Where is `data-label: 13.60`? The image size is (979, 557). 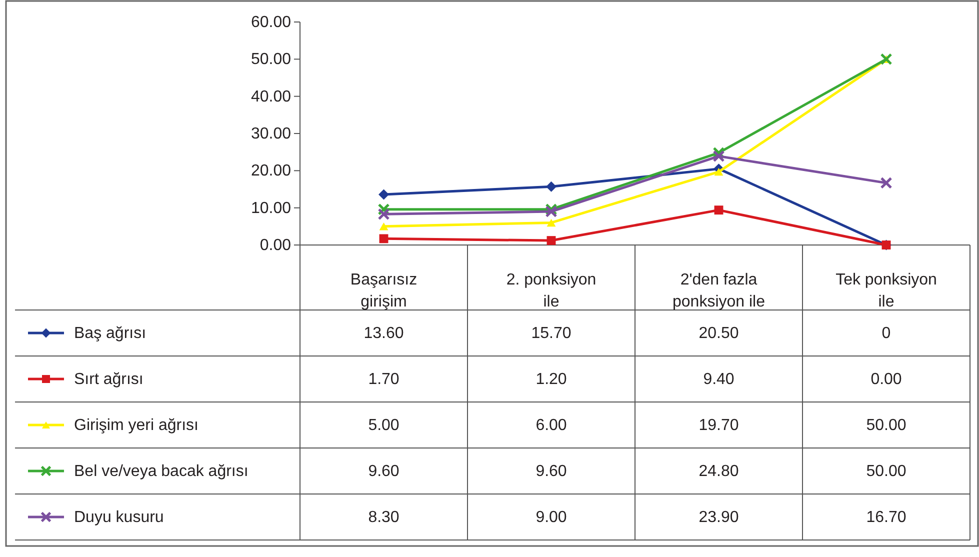
data-label: 13.60 is located at coordinates (384, 333).